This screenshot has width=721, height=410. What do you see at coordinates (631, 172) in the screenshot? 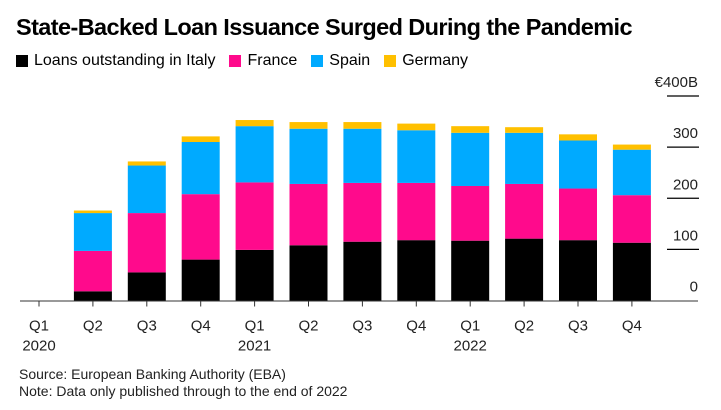
I see `bar-spain-q4-2022` at bounding box center [631, 172].